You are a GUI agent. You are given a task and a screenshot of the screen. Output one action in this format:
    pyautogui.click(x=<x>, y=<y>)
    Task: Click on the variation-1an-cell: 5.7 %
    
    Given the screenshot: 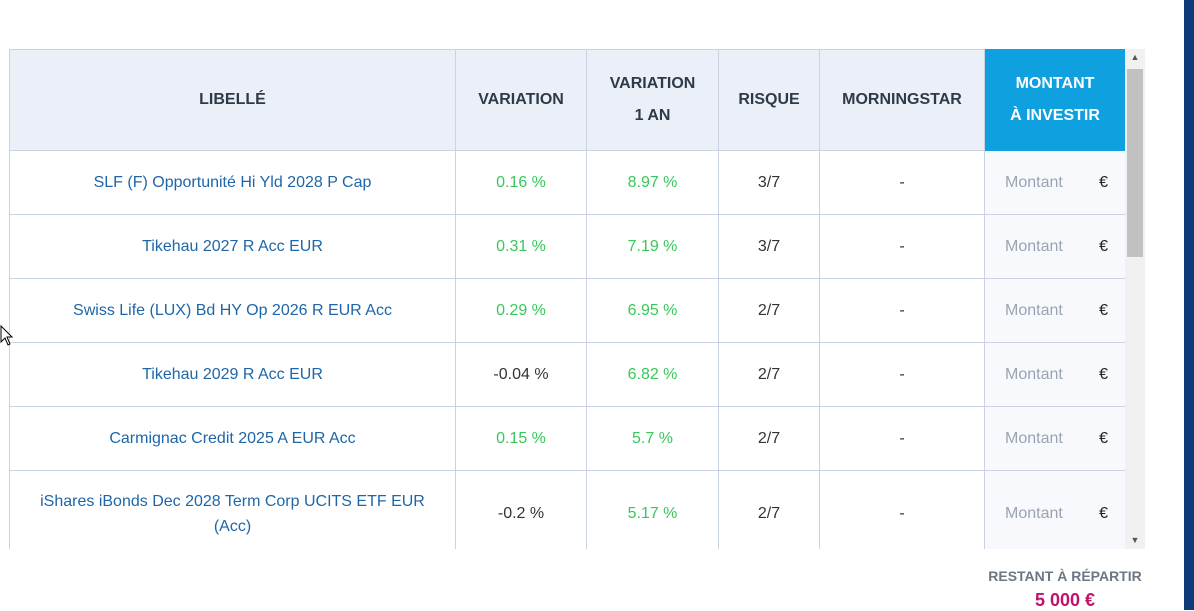 What is the action you would take?
    pyautogui.click(x=652, y=438)
    